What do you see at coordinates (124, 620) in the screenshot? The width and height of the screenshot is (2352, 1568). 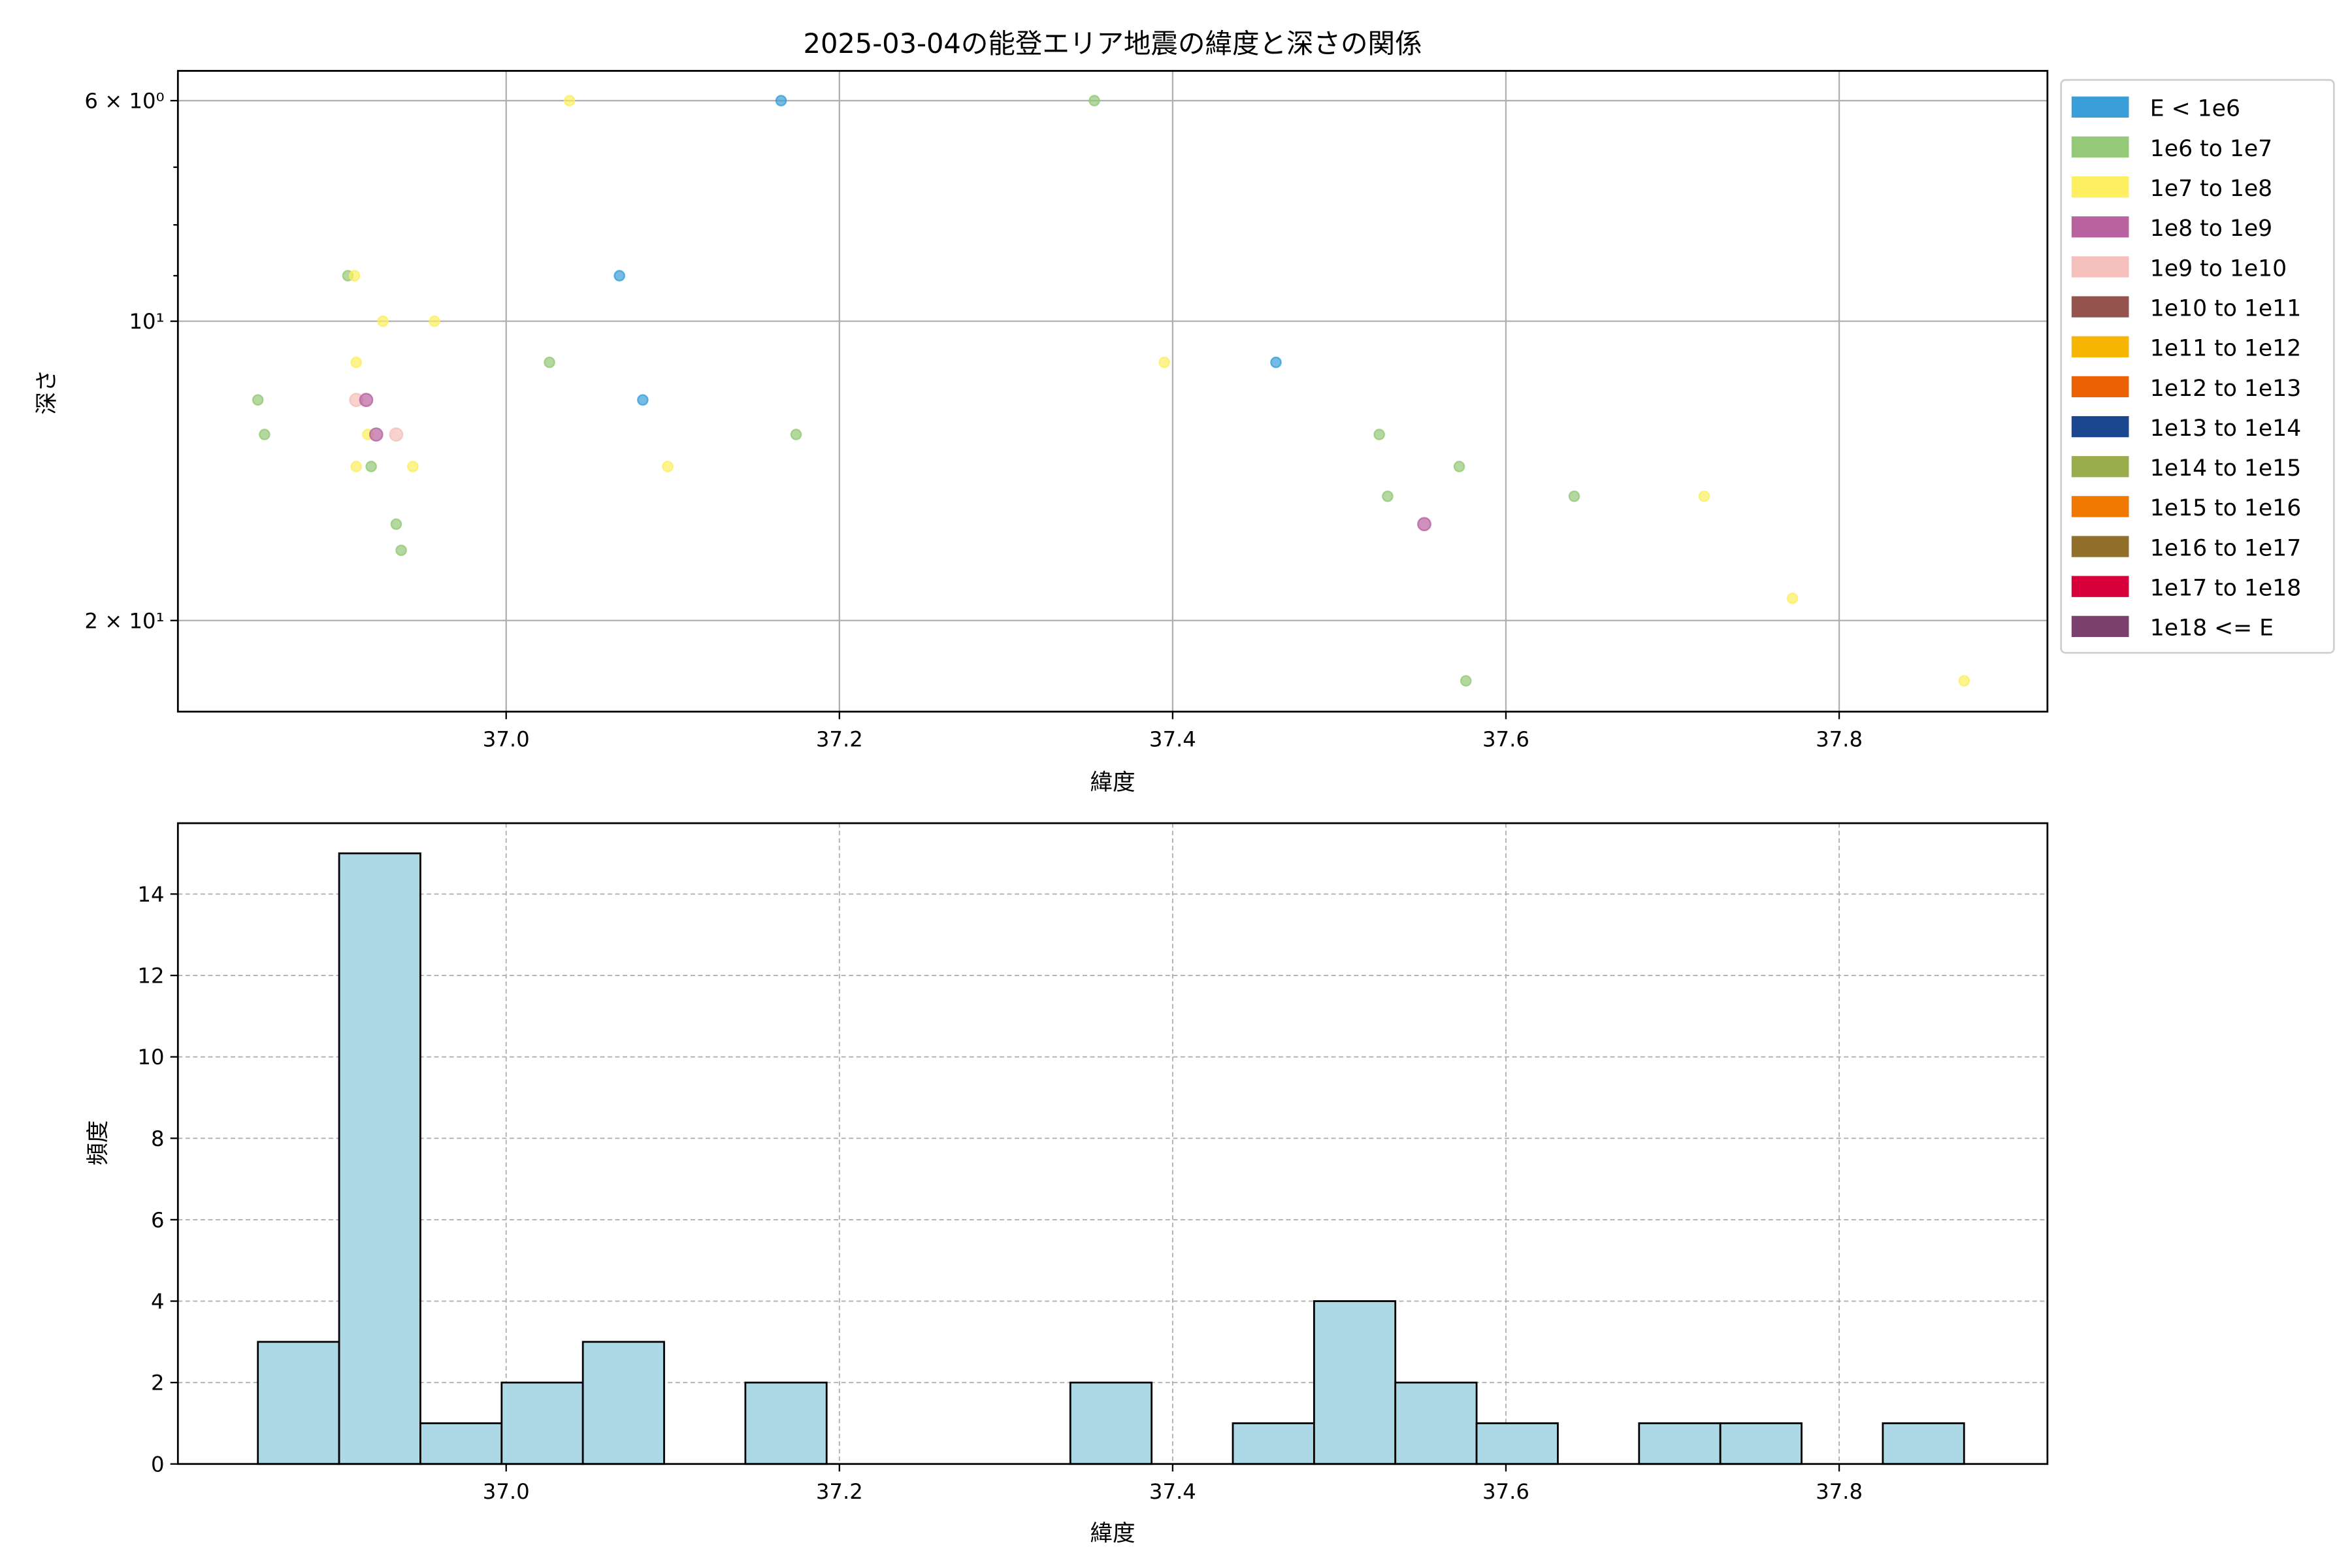 I see `scatter-y-tick-label: 2 × 10¹` at bounding box center [124, 620].